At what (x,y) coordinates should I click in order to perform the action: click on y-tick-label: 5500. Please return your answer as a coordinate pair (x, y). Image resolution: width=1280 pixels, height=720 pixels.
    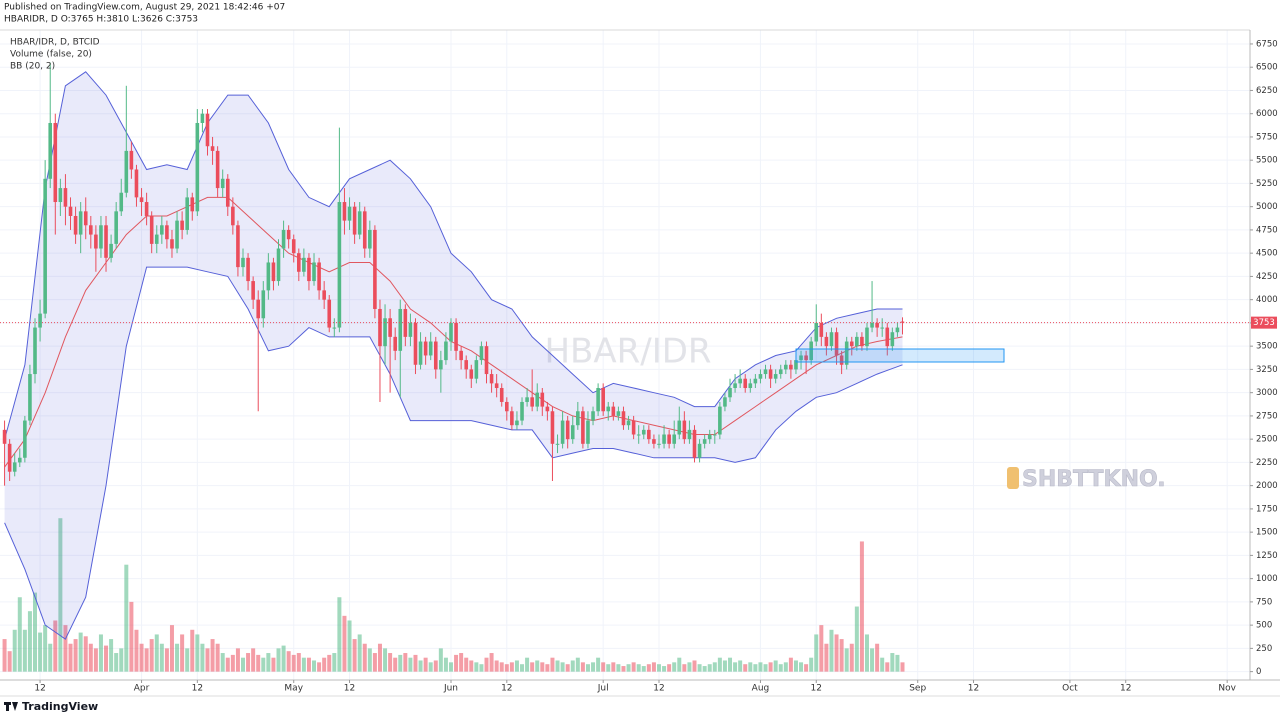
    Looking at the image, I should click on (1267, 161).